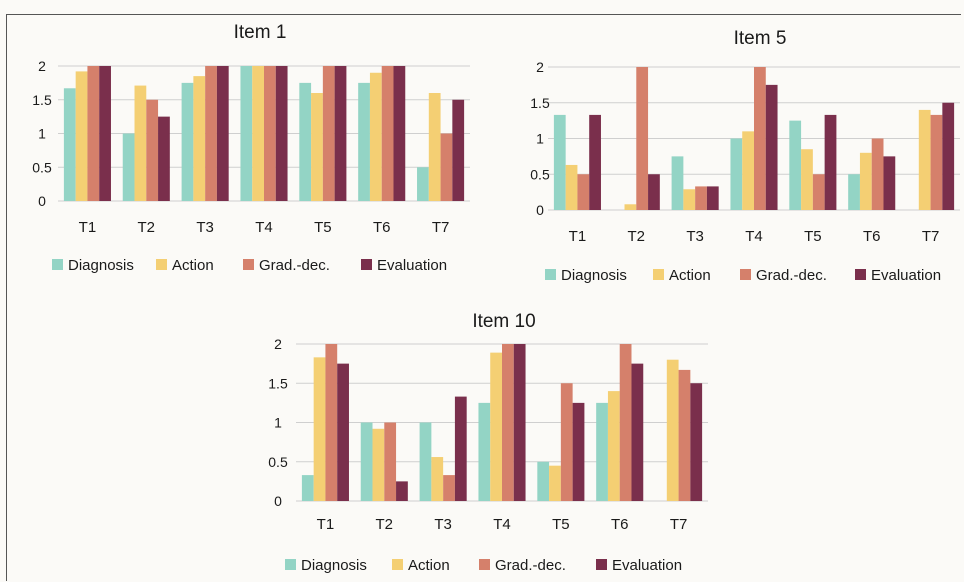  Describe the element at coordinates (105, 133) in the screenshot. I see `item-1-bar-t1-evaluation` at that location.